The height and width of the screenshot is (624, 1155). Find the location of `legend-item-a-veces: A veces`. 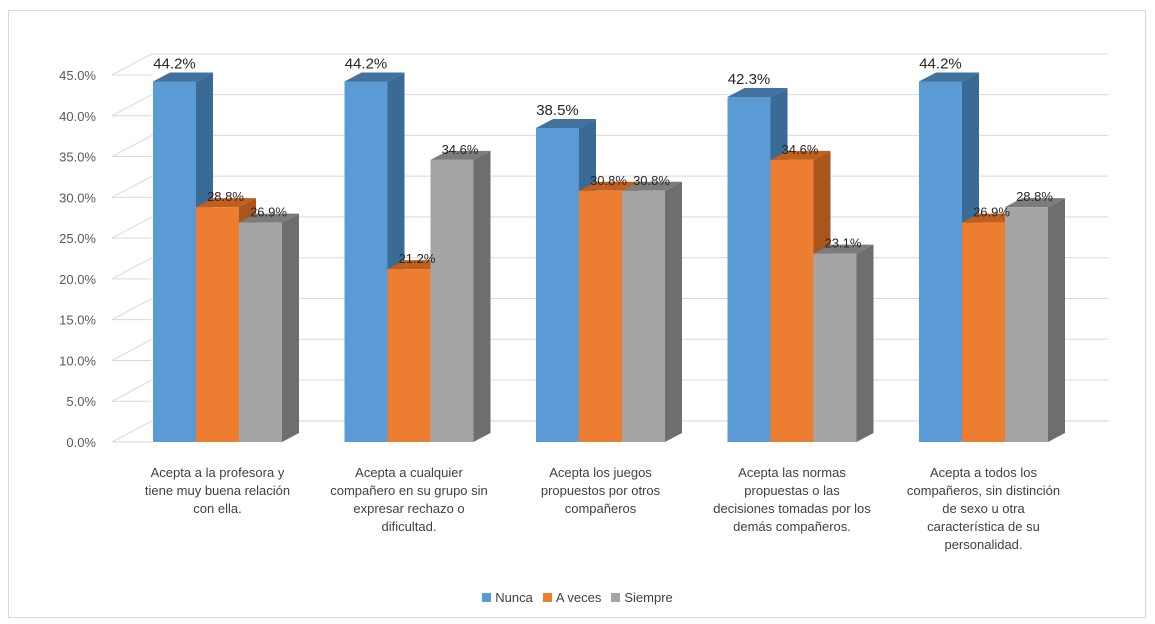

legend-item-a-veces: A veces is located at coordinates (572, 597).